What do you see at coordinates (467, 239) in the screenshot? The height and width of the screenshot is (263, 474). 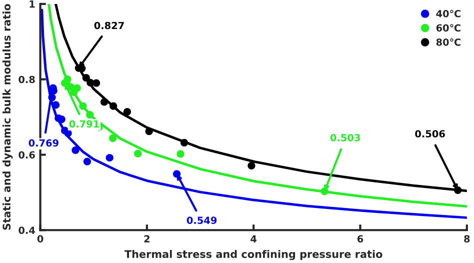 I see `x-tick-label: 8` at bounding box center [467, 239].